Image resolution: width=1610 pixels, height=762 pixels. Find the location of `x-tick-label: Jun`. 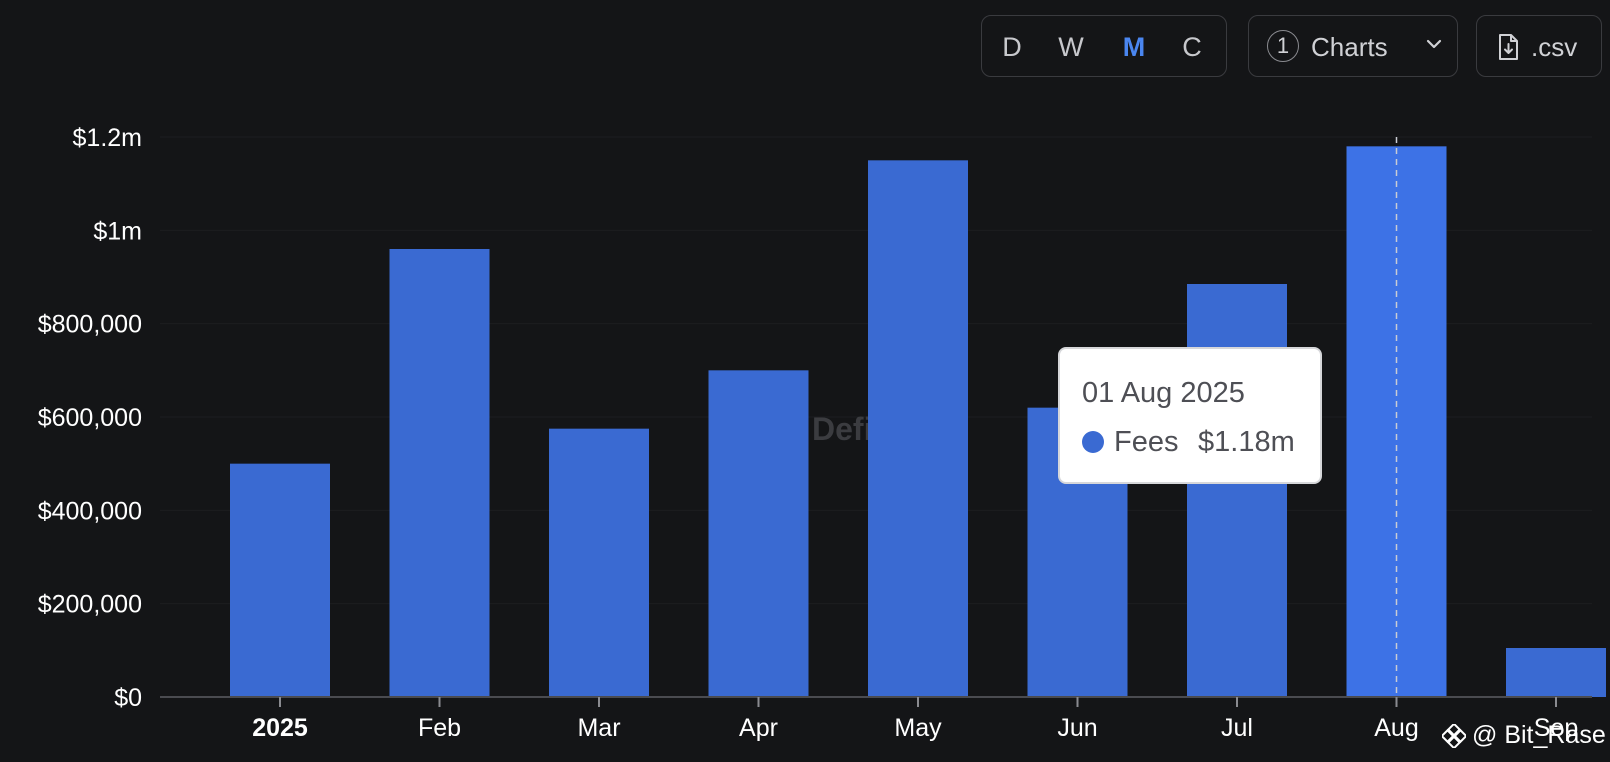

x-tick-label: Jun is located at coordinates (1077, 728).